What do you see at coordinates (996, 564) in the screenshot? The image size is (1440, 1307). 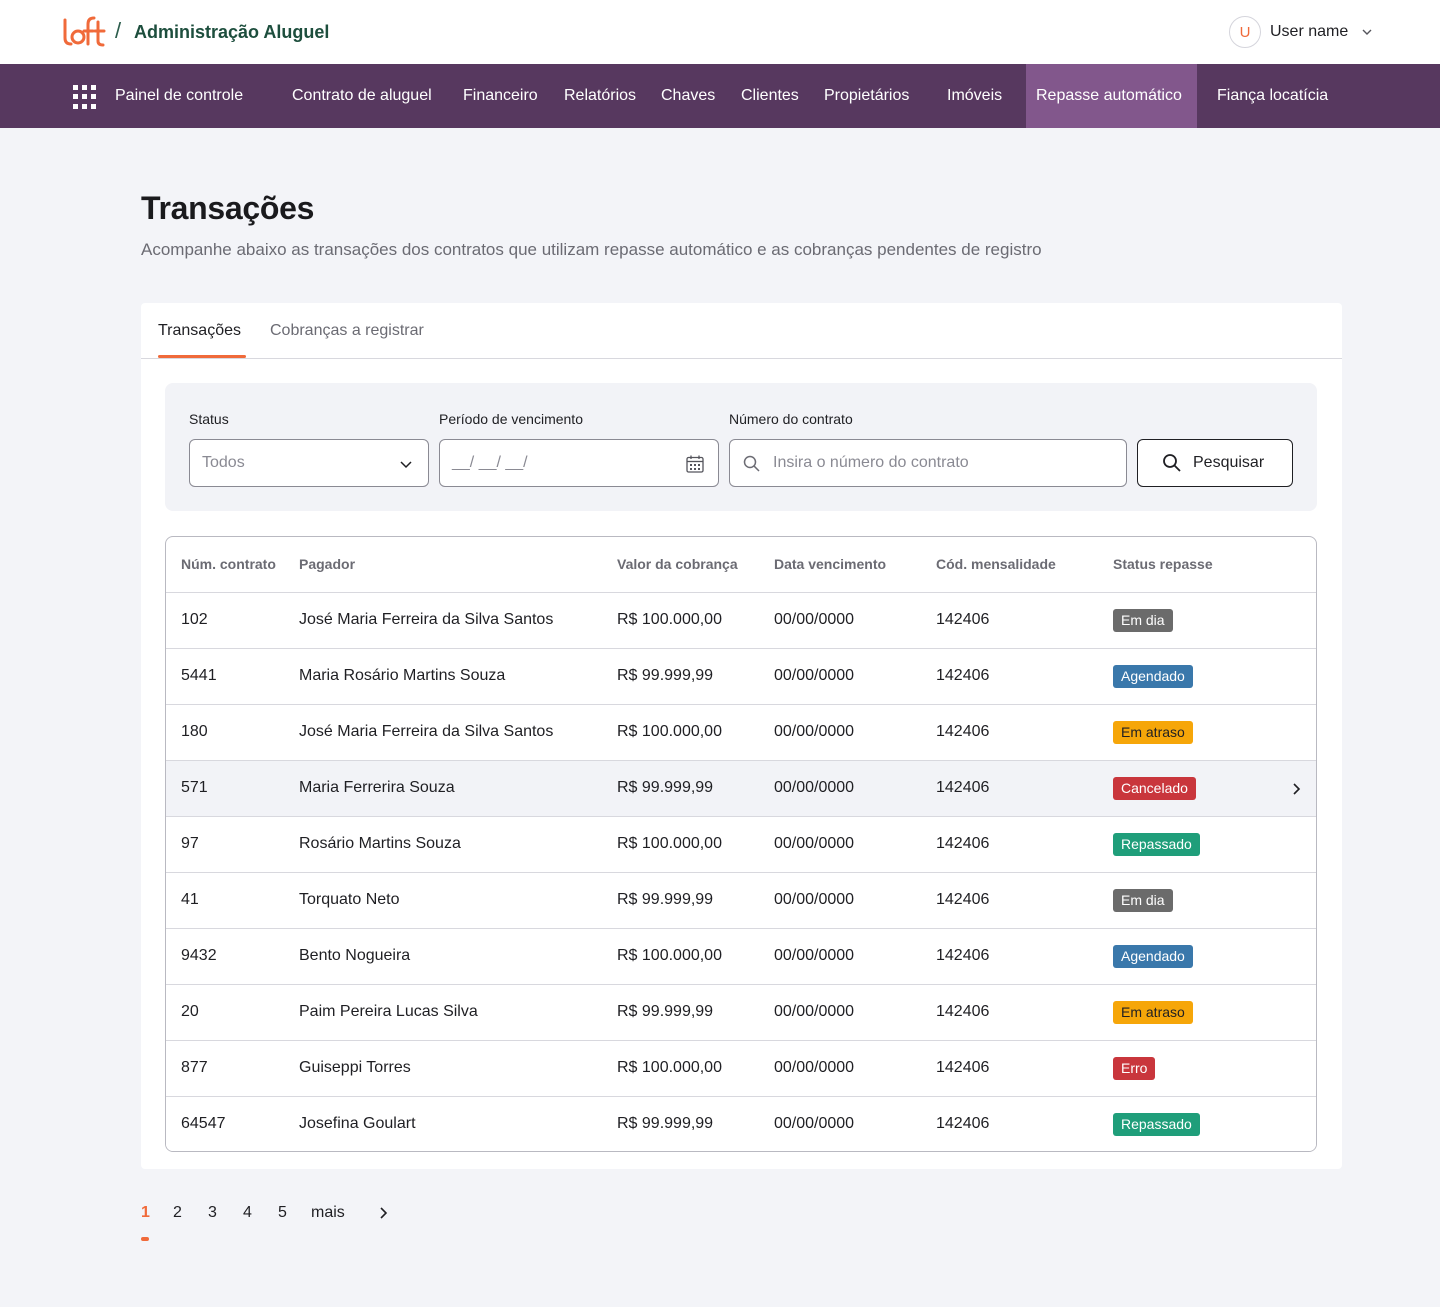 I see `column-header-mensalidade: Cód. mensalidade` at bounding box center [996, 564].